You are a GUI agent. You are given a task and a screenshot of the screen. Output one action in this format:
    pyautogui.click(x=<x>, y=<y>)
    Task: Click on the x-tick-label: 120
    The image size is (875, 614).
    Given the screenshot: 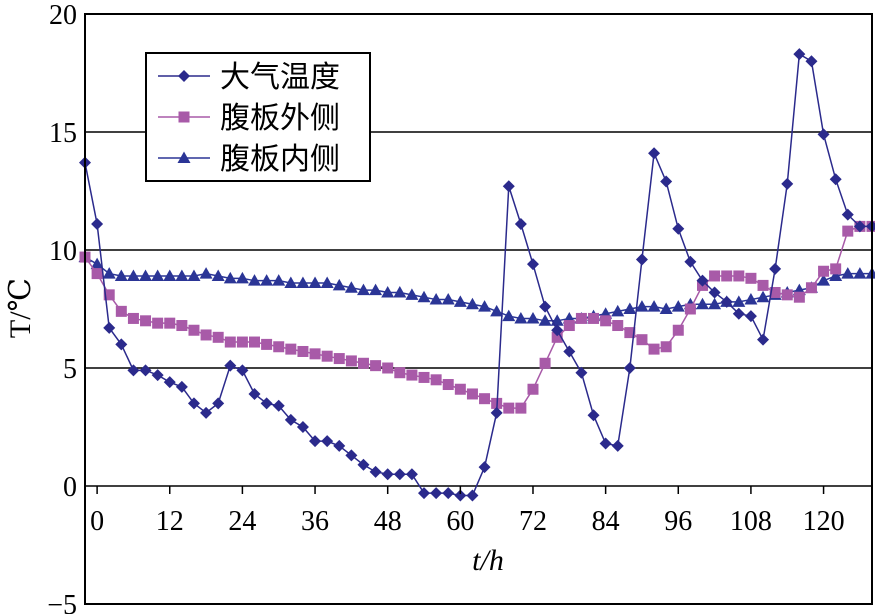 What is the action you would take?
    pyautogui.click(x=824, y=521)
    